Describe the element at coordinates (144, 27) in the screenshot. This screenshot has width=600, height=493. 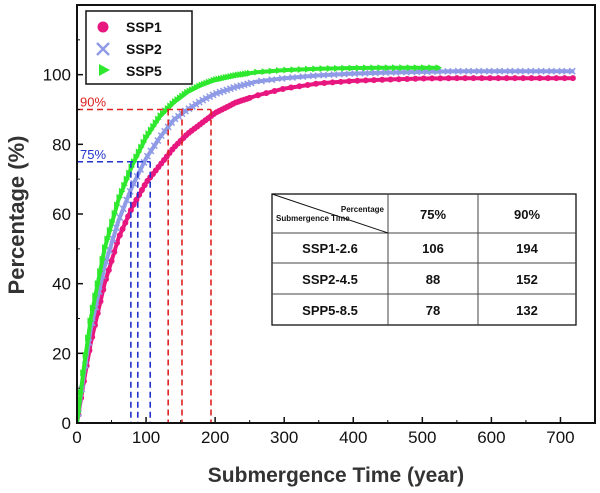
I see `legend-label-ssp1: SSP1` at that location.